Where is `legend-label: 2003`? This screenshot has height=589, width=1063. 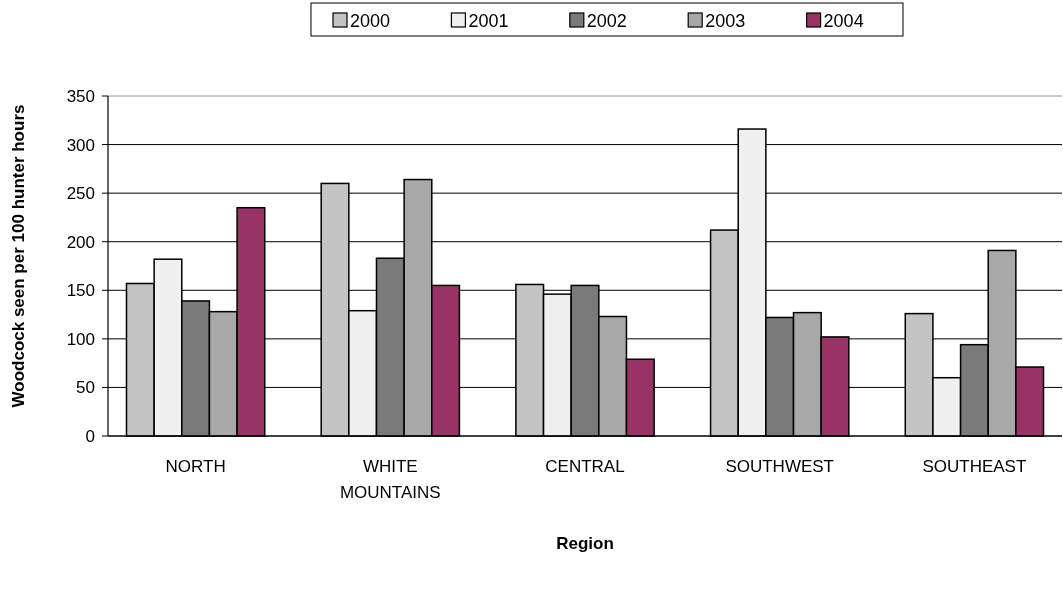 legend-label: 2003 is located at coordinates (725, 21).